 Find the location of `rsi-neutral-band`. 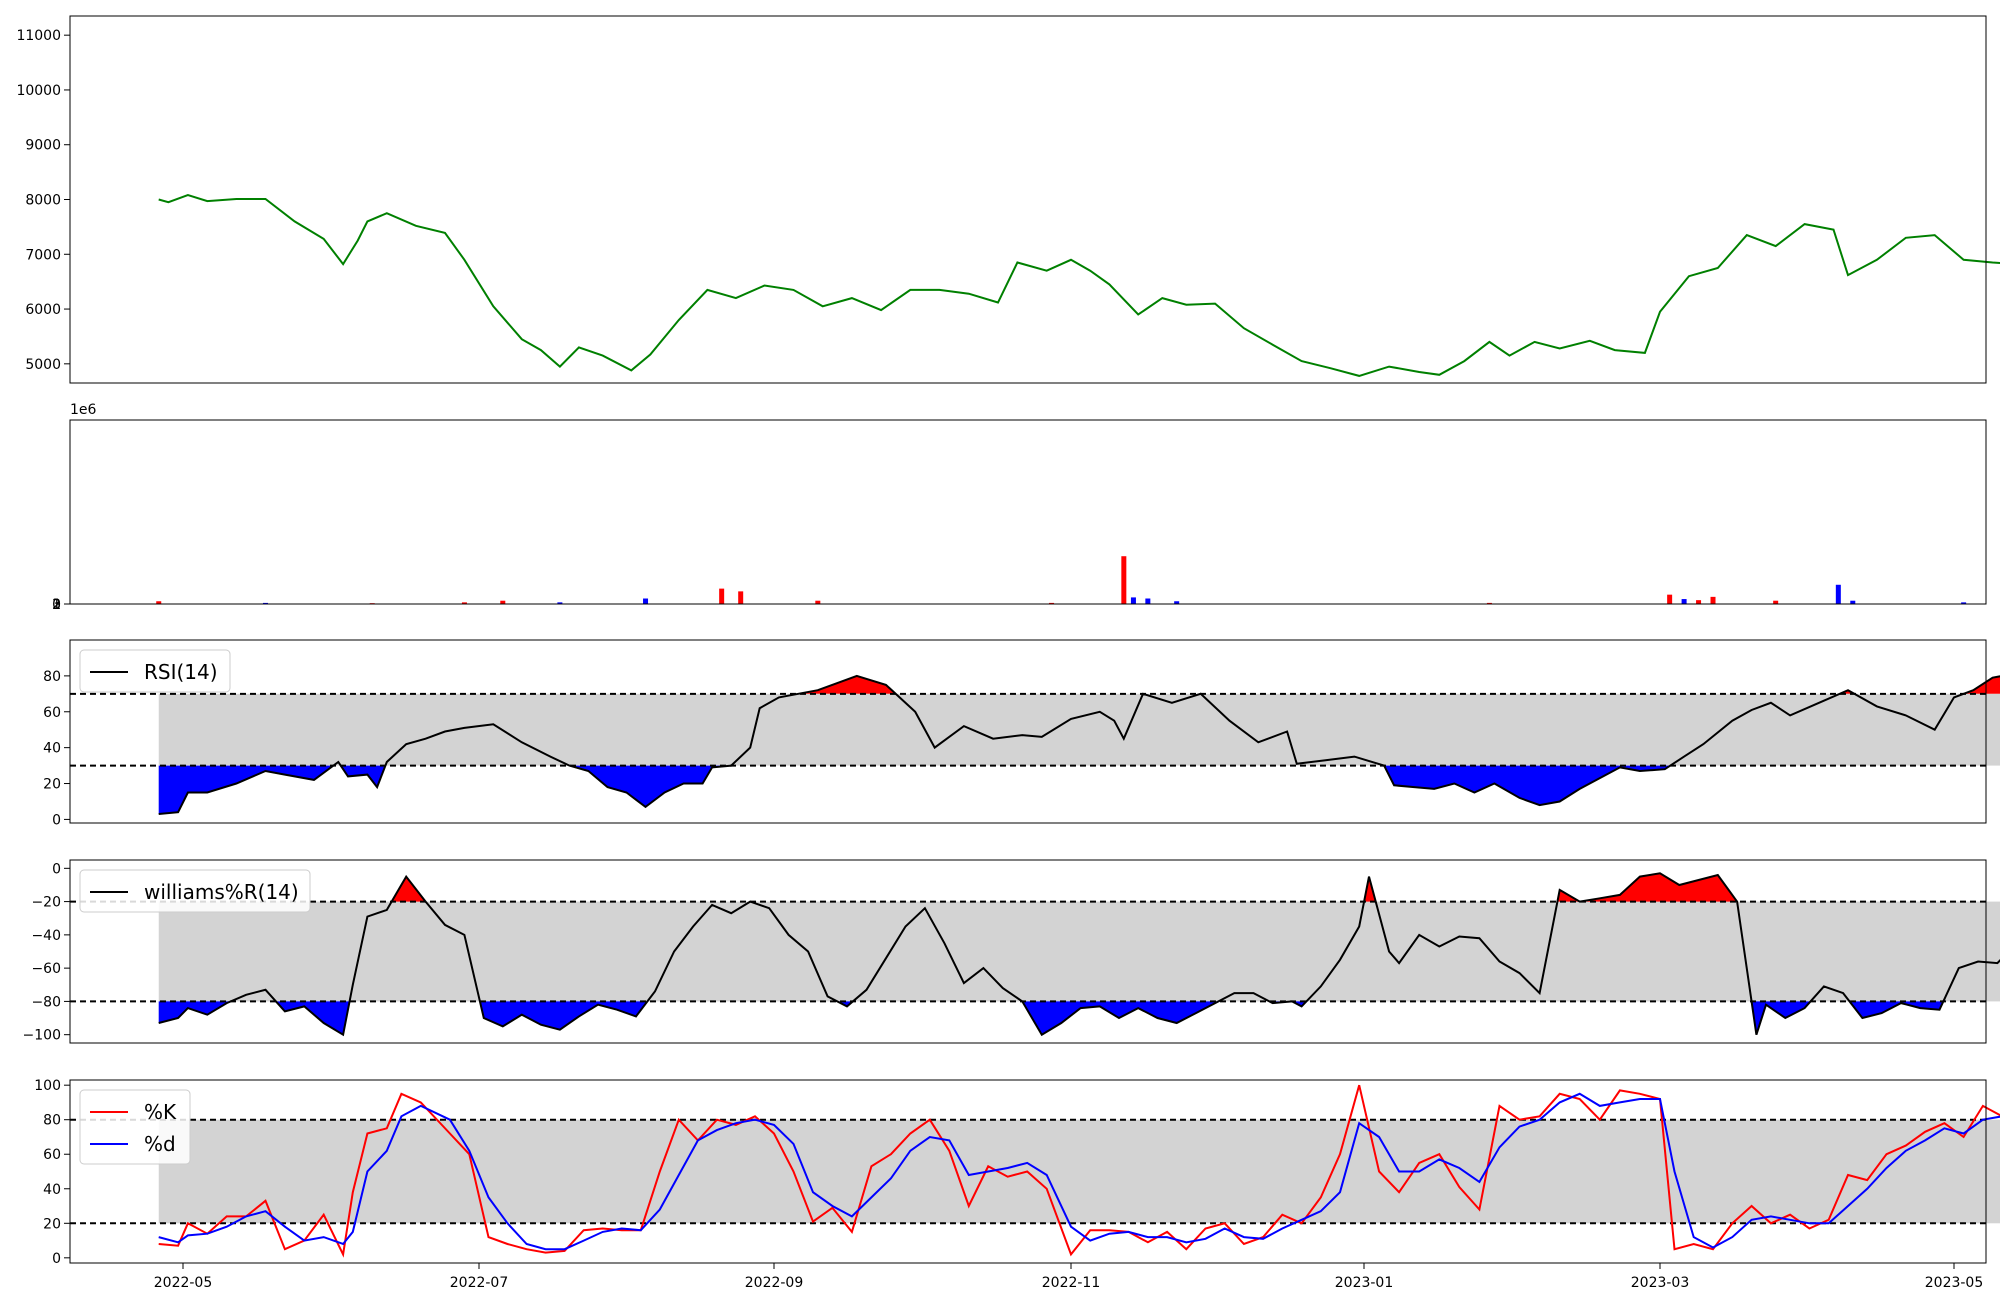

rsi-neutral-band is located at coordinates (1079, 729).